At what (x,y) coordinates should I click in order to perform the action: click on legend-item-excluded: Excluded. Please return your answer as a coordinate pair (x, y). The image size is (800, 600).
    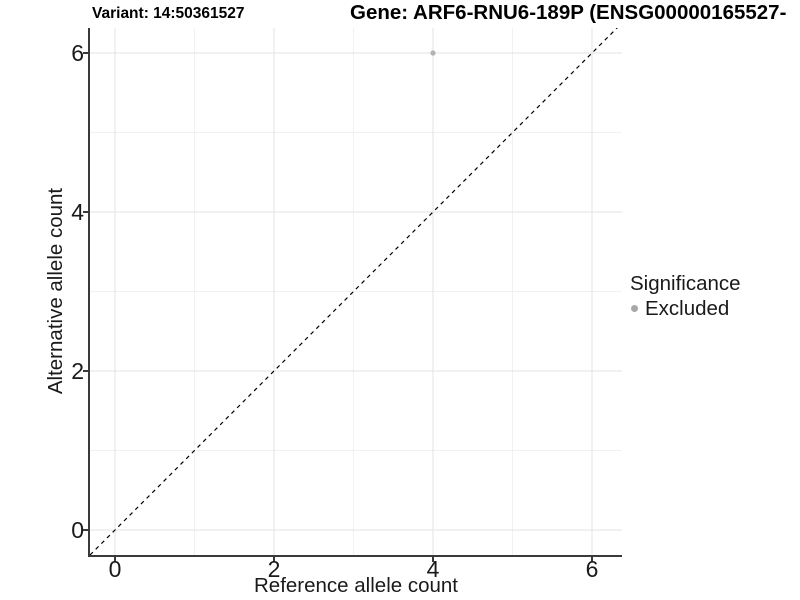
    Looking at the image, I should click on (685, 308).